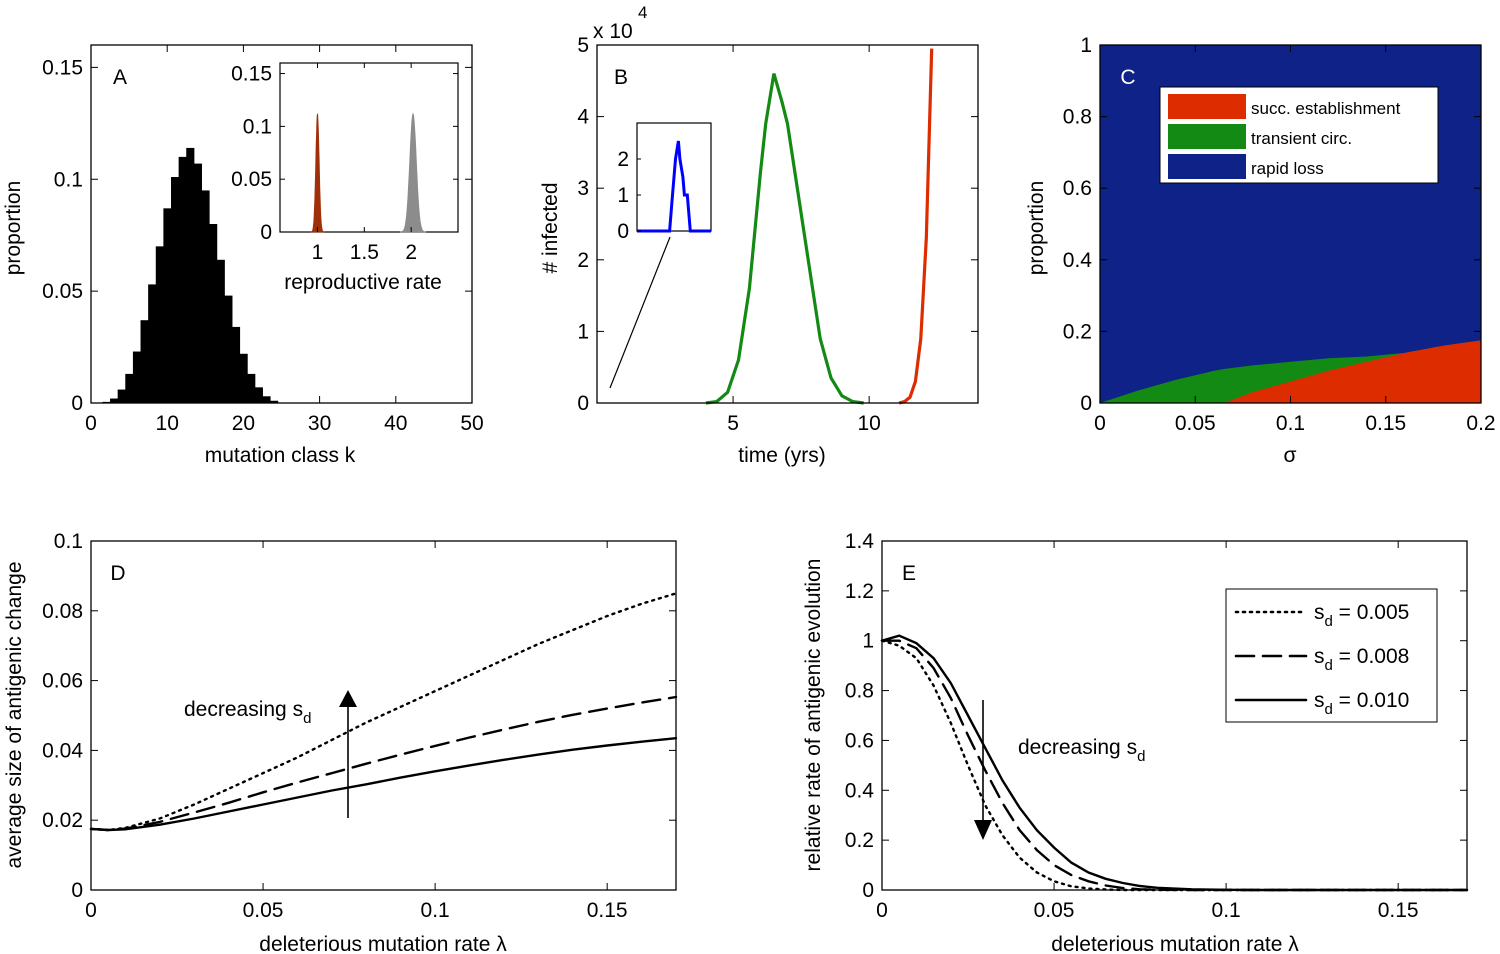 Image resolution: width=1500 pixels, height=954 pixels. Describe the element at coordinates (583, 45) in the screenshot. I see `panel-b-ytick-label: 5` at that location.